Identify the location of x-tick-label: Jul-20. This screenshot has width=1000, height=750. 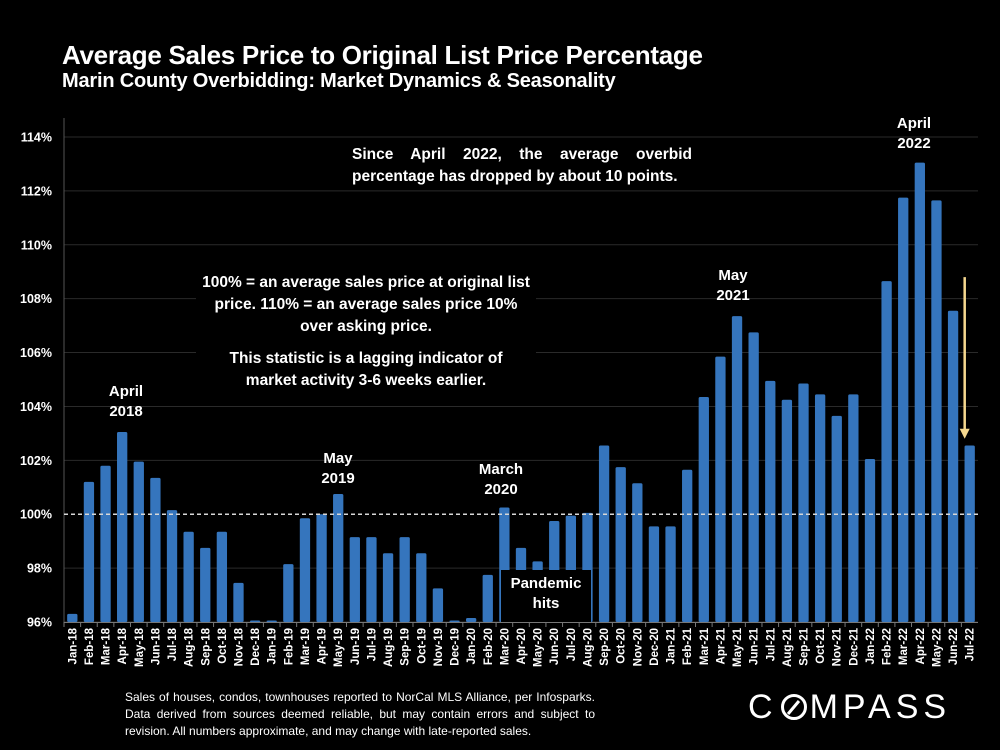
(572, 644).